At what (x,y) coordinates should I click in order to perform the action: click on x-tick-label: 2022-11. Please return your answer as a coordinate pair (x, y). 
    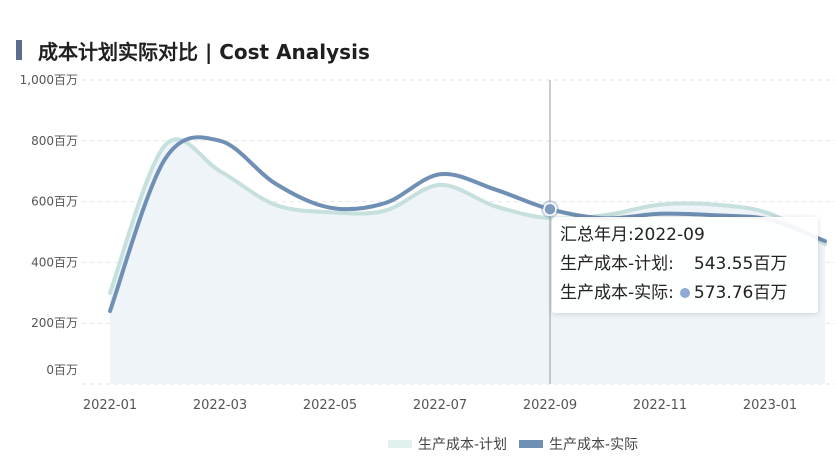
    Looking at the image, I should click on (660, 405).